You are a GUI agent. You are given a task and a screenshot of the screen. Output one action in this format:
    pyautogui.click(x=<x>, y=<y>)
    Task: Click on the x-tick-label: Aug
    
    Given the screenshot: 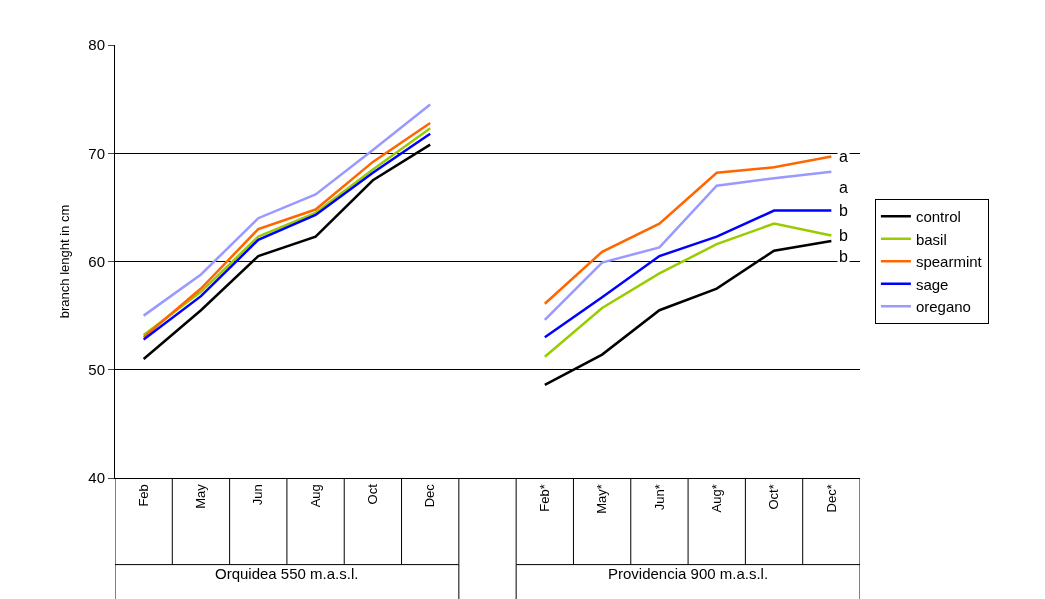 What is the action you would take?
    pyautogui.click(x=315, y=496)
    